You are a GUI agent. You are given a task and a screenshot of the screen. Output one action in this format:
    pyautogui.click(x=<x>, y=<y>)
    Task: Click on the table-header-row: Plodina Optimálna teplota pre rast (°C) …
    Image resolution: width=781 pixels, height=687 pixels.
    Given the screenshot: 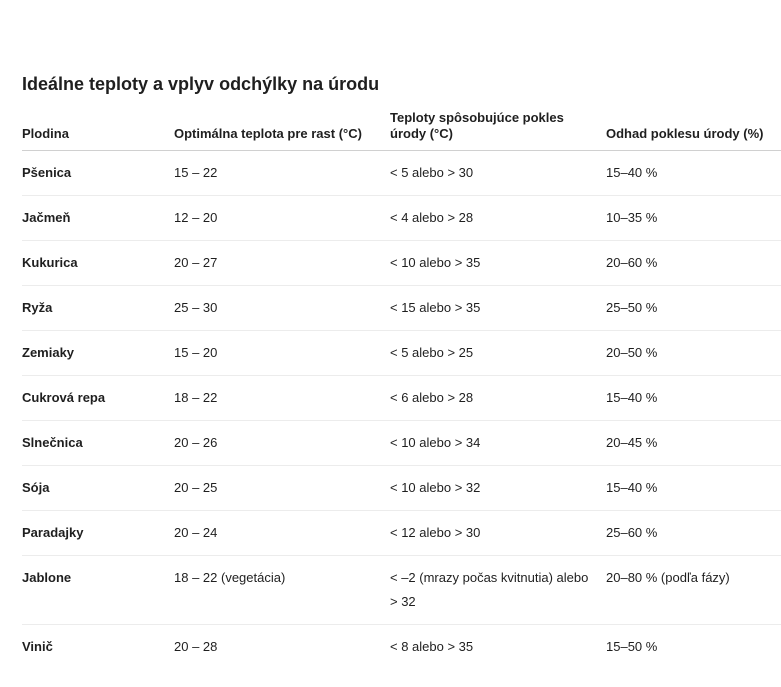 What is the action you would take?
    pyautogui.click(x=401, y=130)
    